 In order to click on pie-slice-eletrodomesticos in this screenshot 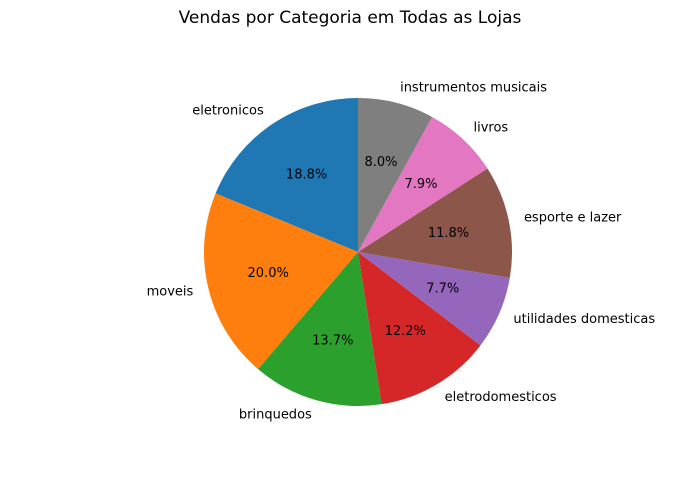, I will do `click(419, 328)`.